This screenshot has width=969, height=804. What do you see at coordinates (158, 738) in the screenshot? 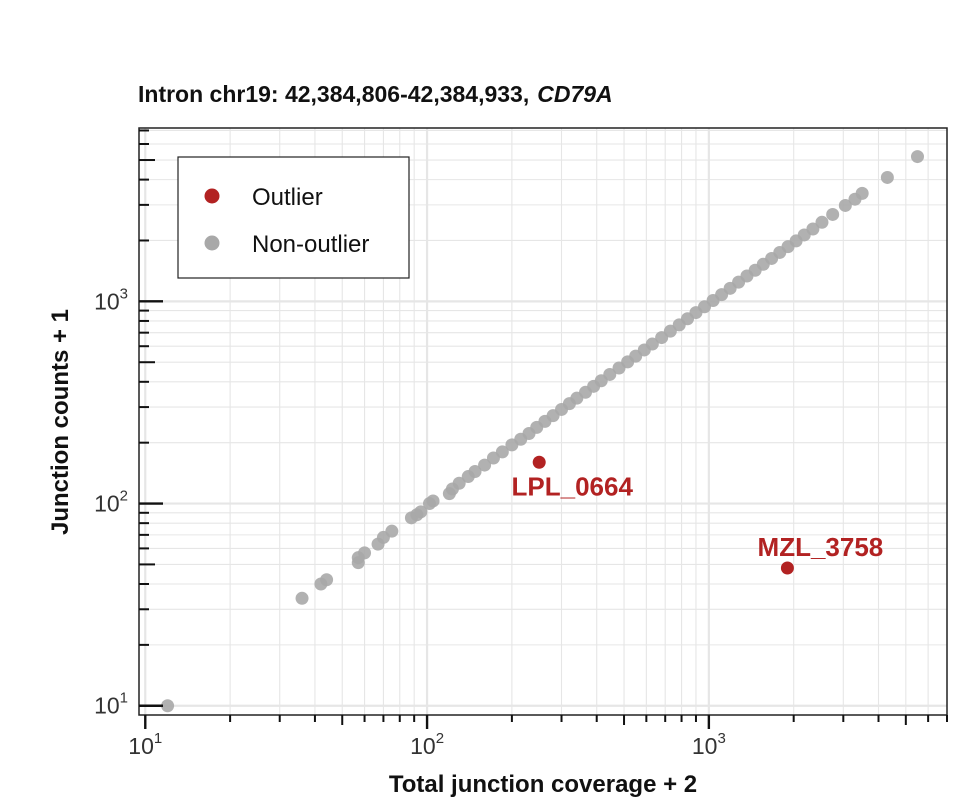
I see `x-tick-label-exponent: 1` at bounding box center [158, 738].